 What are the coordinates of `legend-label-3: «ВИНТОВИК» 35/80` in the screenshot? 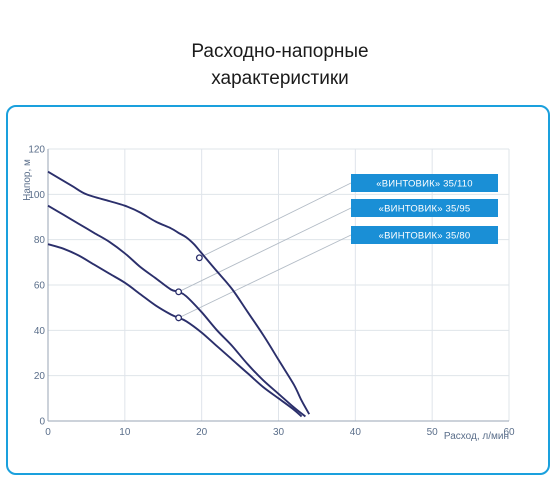 It's located at (425, 236).